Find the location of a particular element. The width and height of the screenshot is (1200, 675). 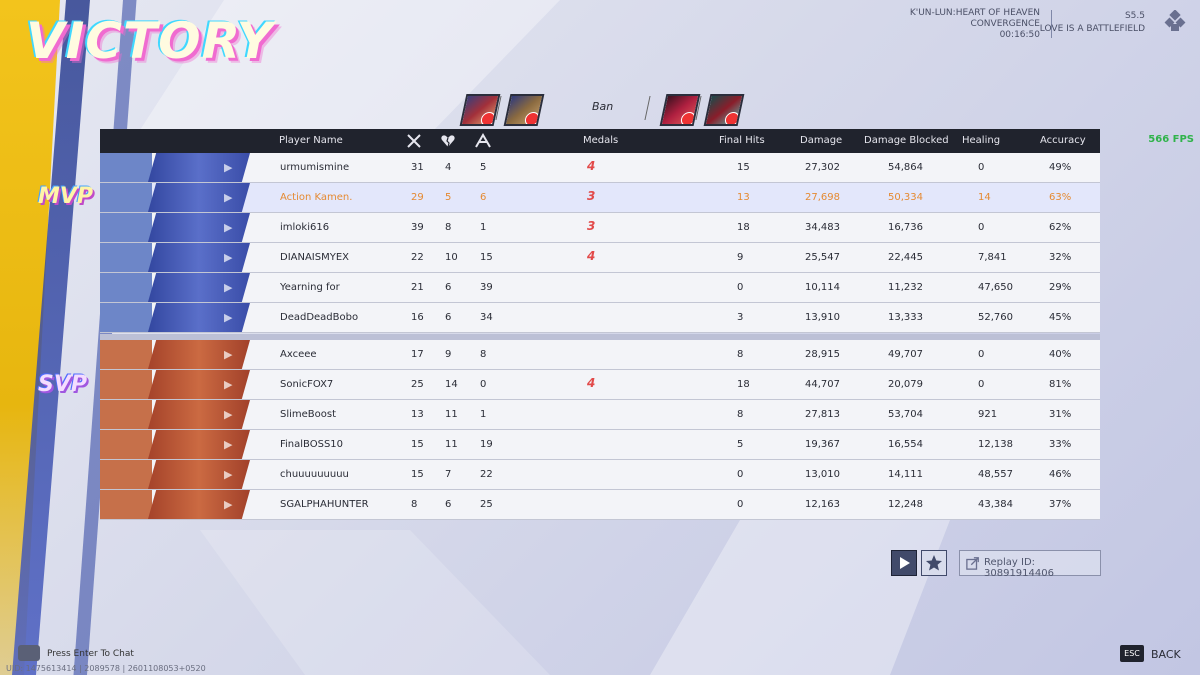

player-row: ▶ urmumismine 31 4 5 4 15 27,302 54,864 0 49% is located at coordinates (600, 168).